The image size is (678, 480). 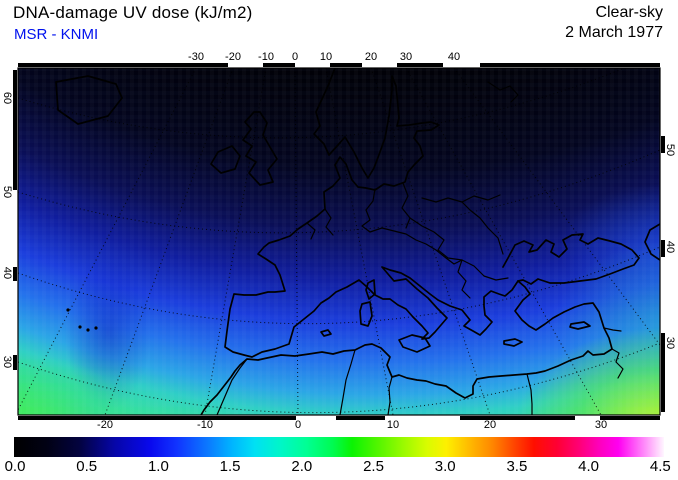 What do you see at coordinates (614, 32) in the screenshot?
I see `date-label: 2 March 1977` at bounding box center [614, 32].